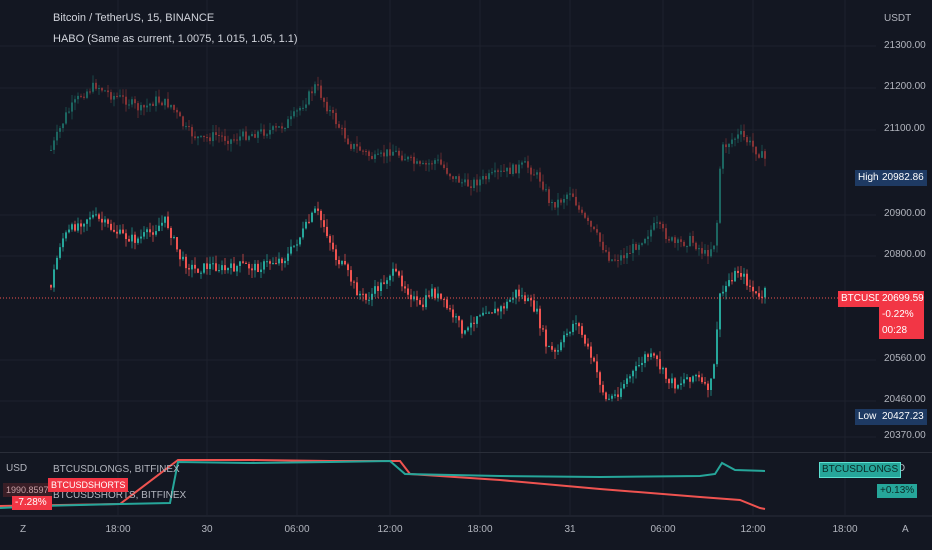 The width and height of the screenshot is (932, 550). I want to click on shorts-series-legend: BTCUSDSHORTS, BITFINEX, so click(120, 495).